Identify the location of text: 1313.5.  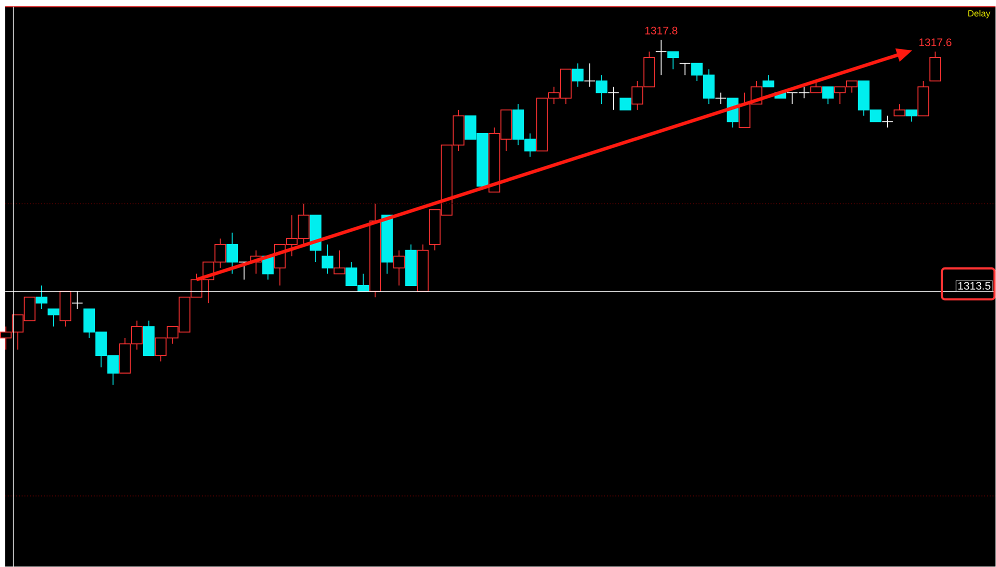
(974, 286).